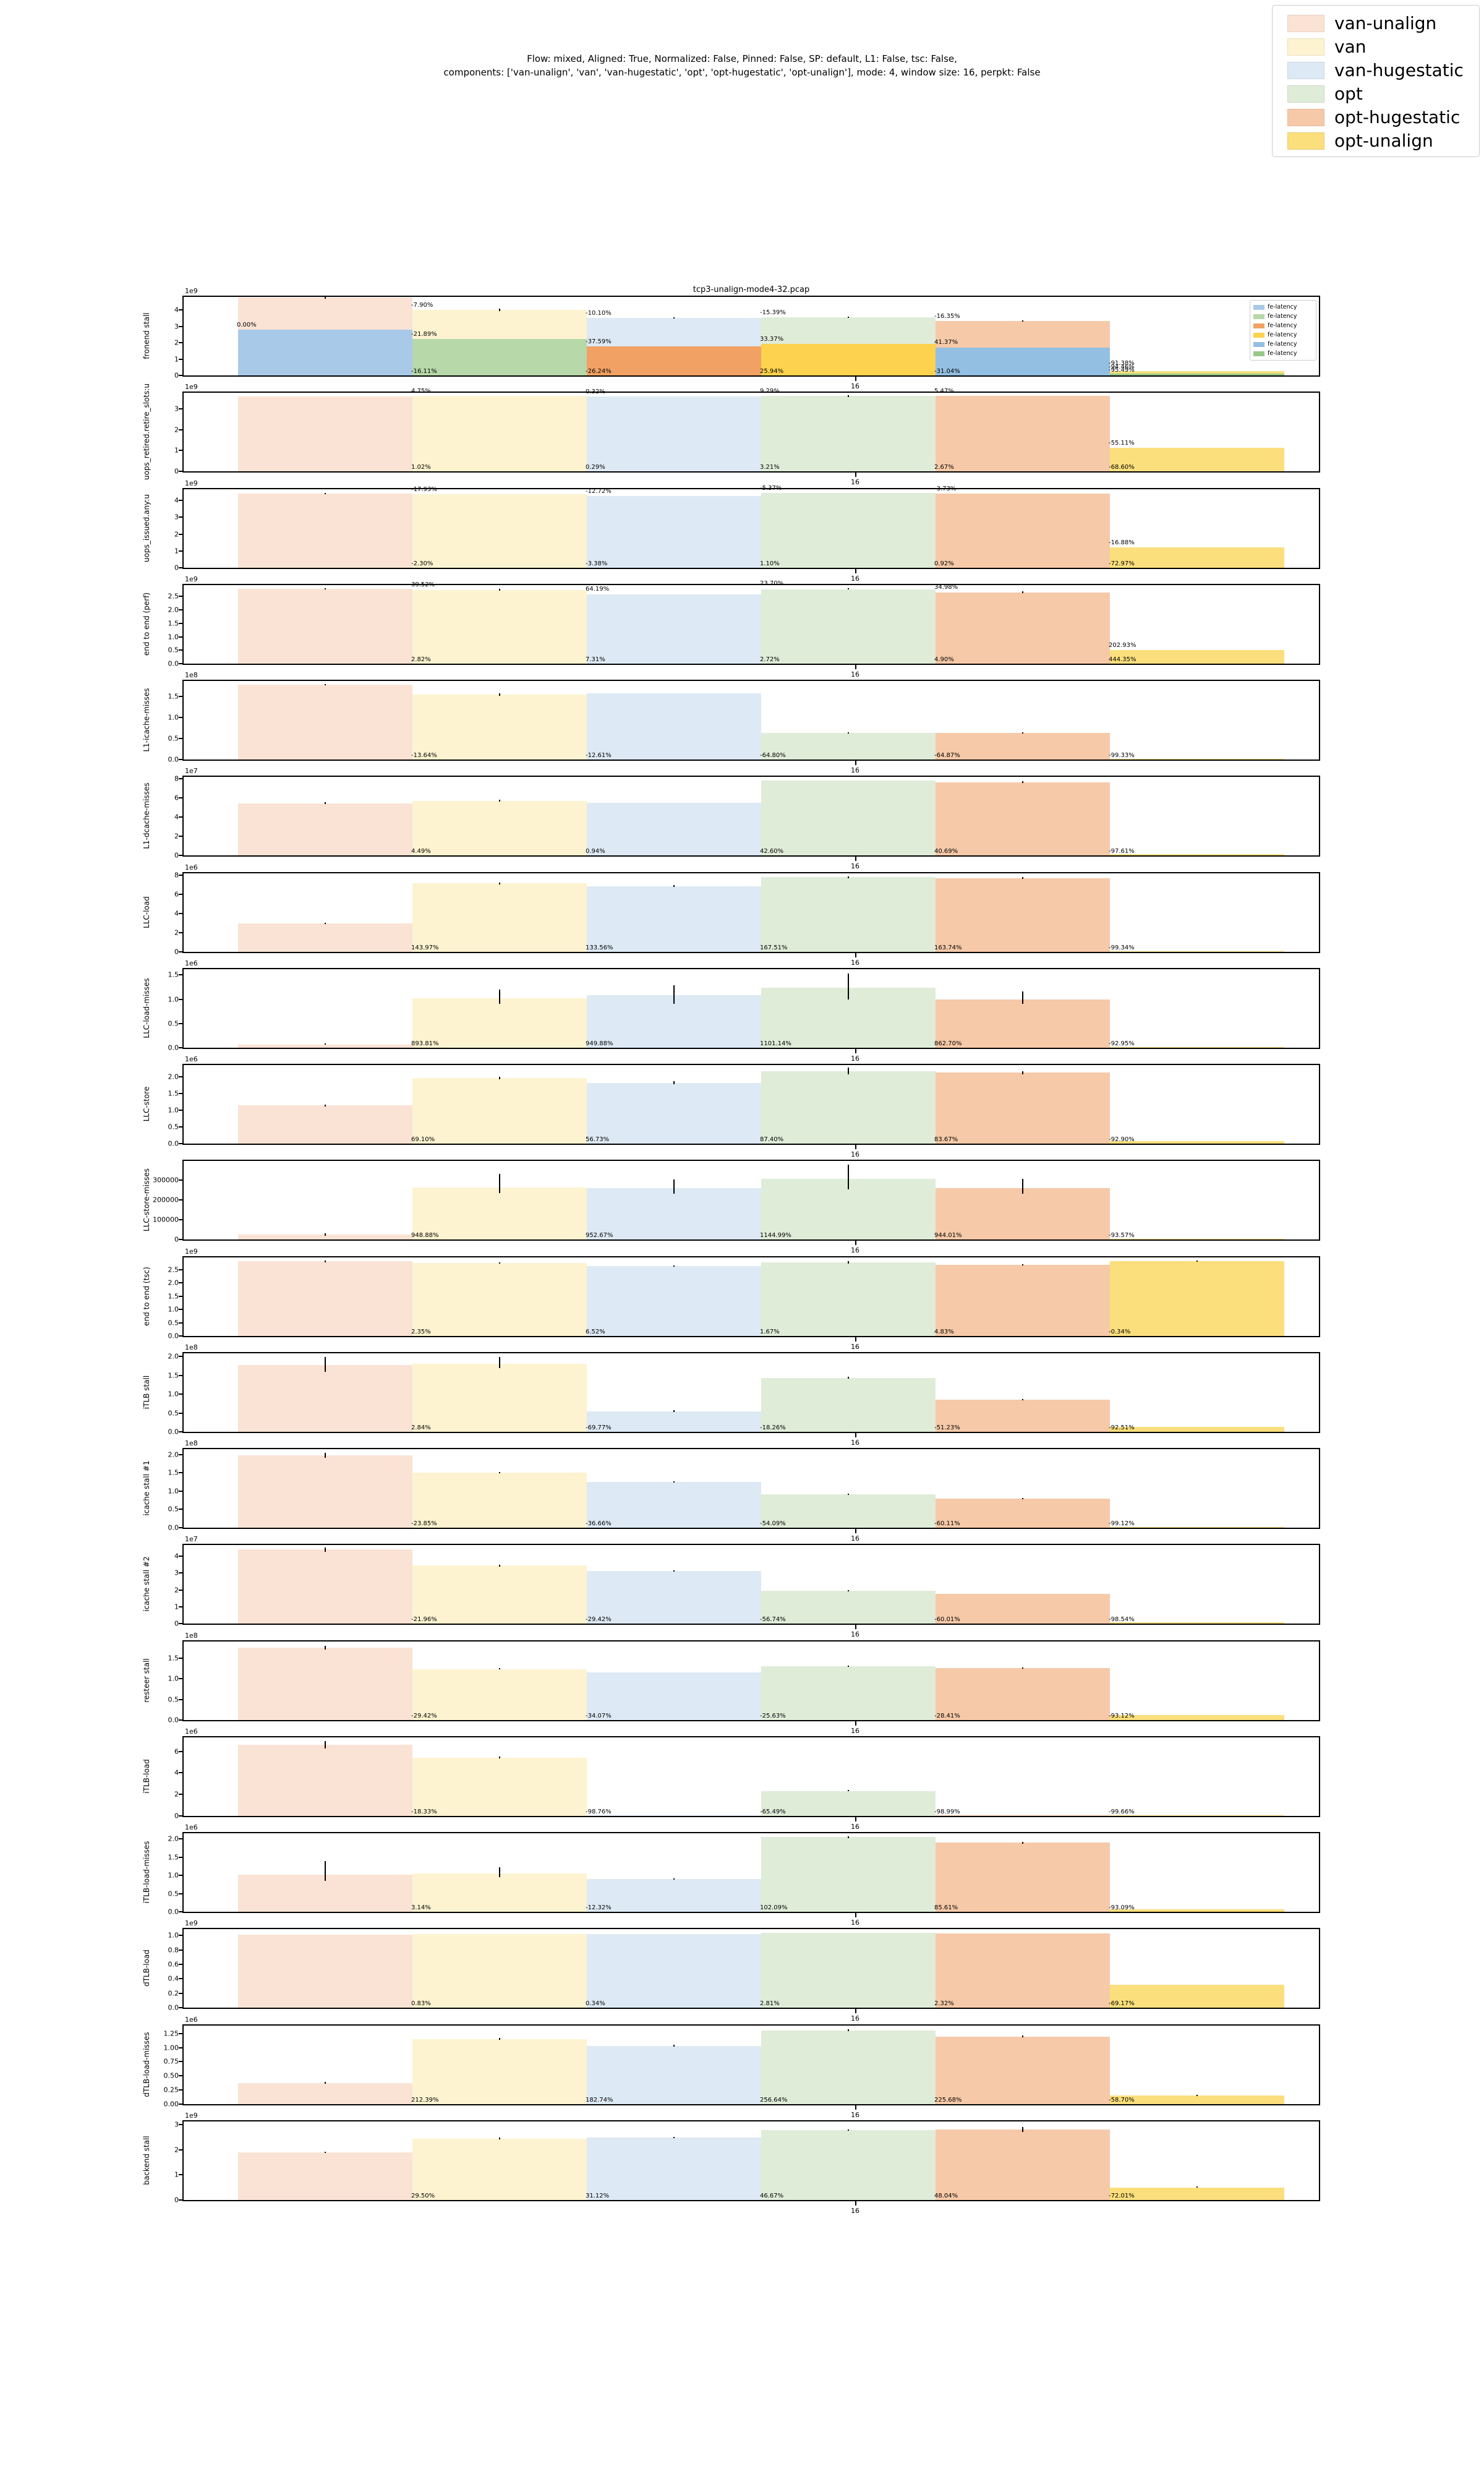 Image resolution: width=1484 pixels, height=2474 pixels. What do you see at coordinates (944, 659) in the screenshot?
I see `pct-annotation: 4.90%` at bounding box center [944, 659].